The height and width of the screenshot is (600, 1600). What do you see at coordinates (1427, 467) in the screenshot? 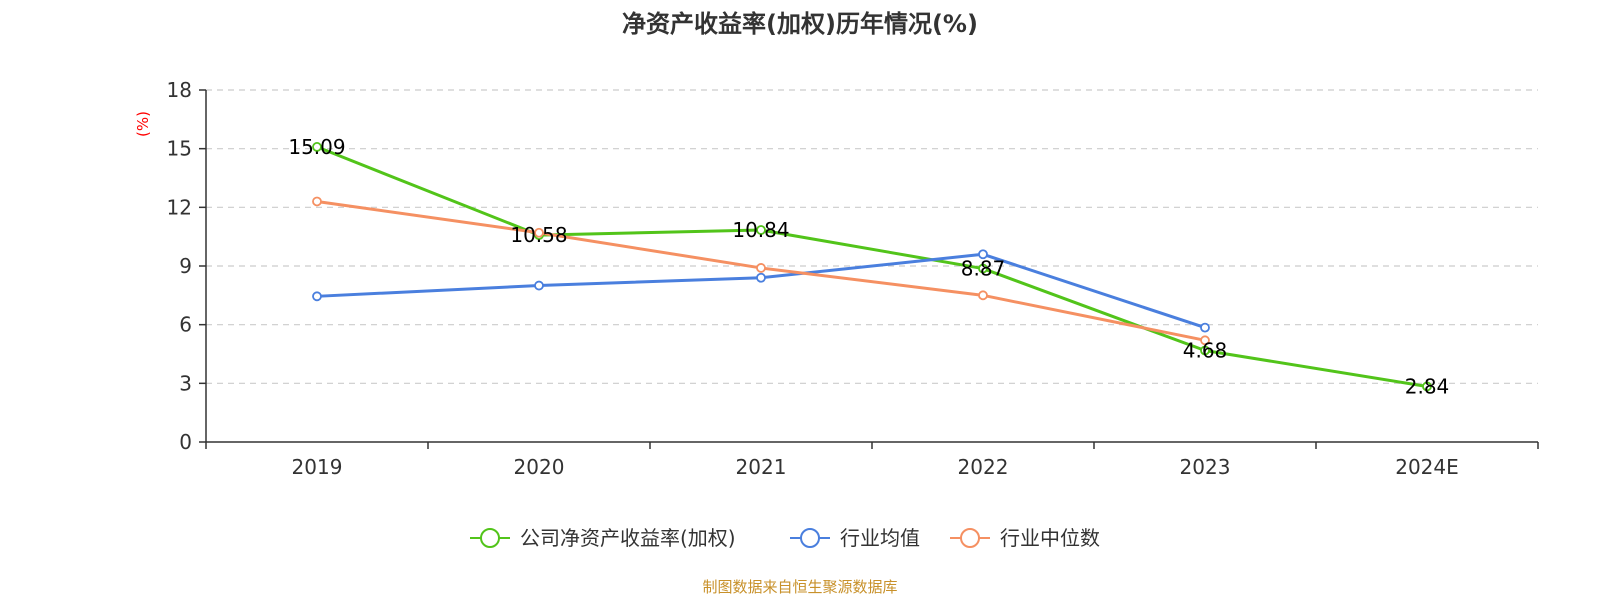
I see `x-tick-label: 2024E` at bounding box center [1427, 467].